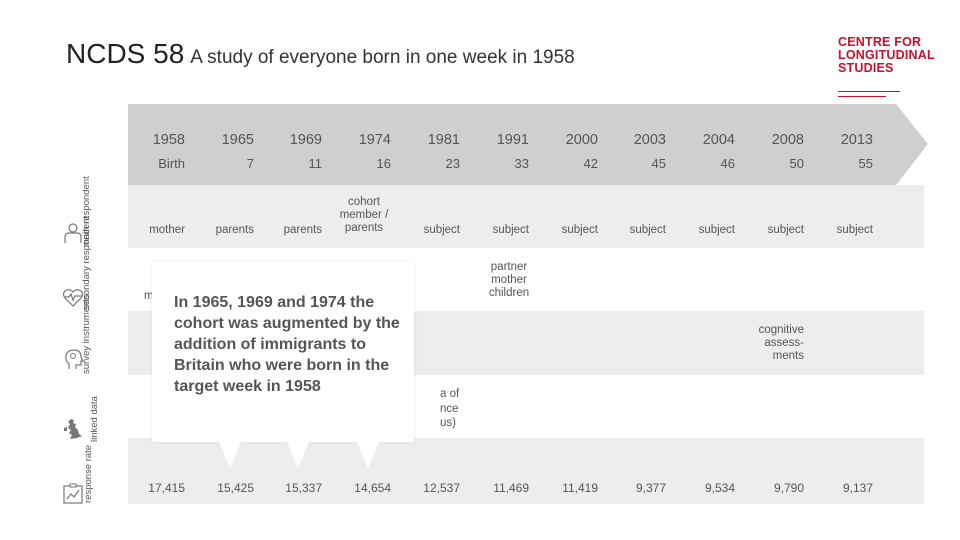 This screenshot has width=960, height=540. What do you see at coordinates (581, 140) in the screenshot?
I see `timeline-year: 2000` at bounding box center [581, 140].